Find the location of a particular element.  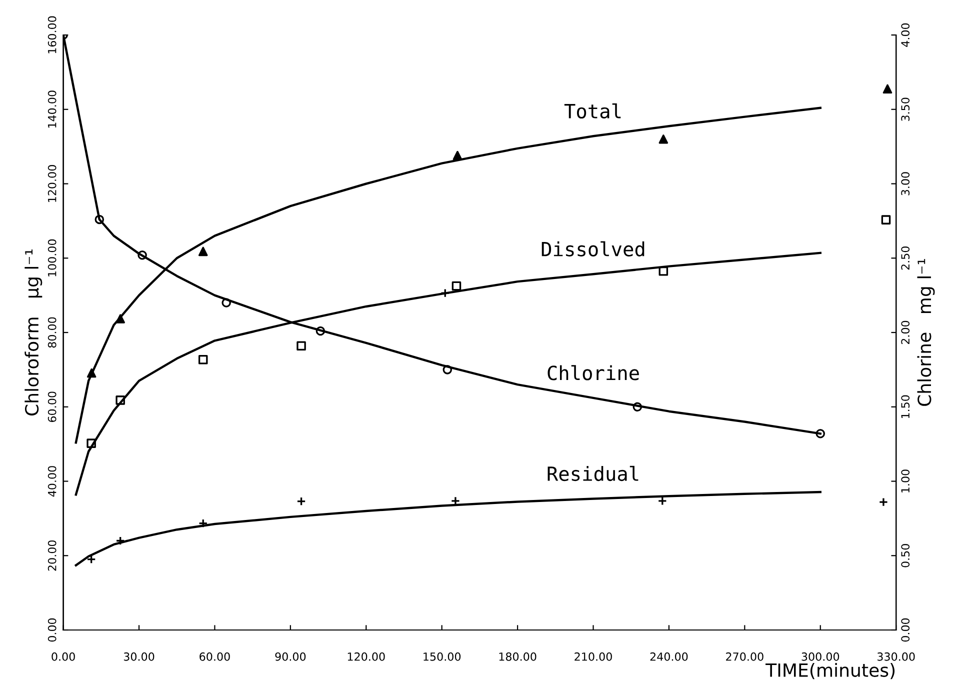

y2-tick-label: 1.50 is located at coordinates (905, 406).